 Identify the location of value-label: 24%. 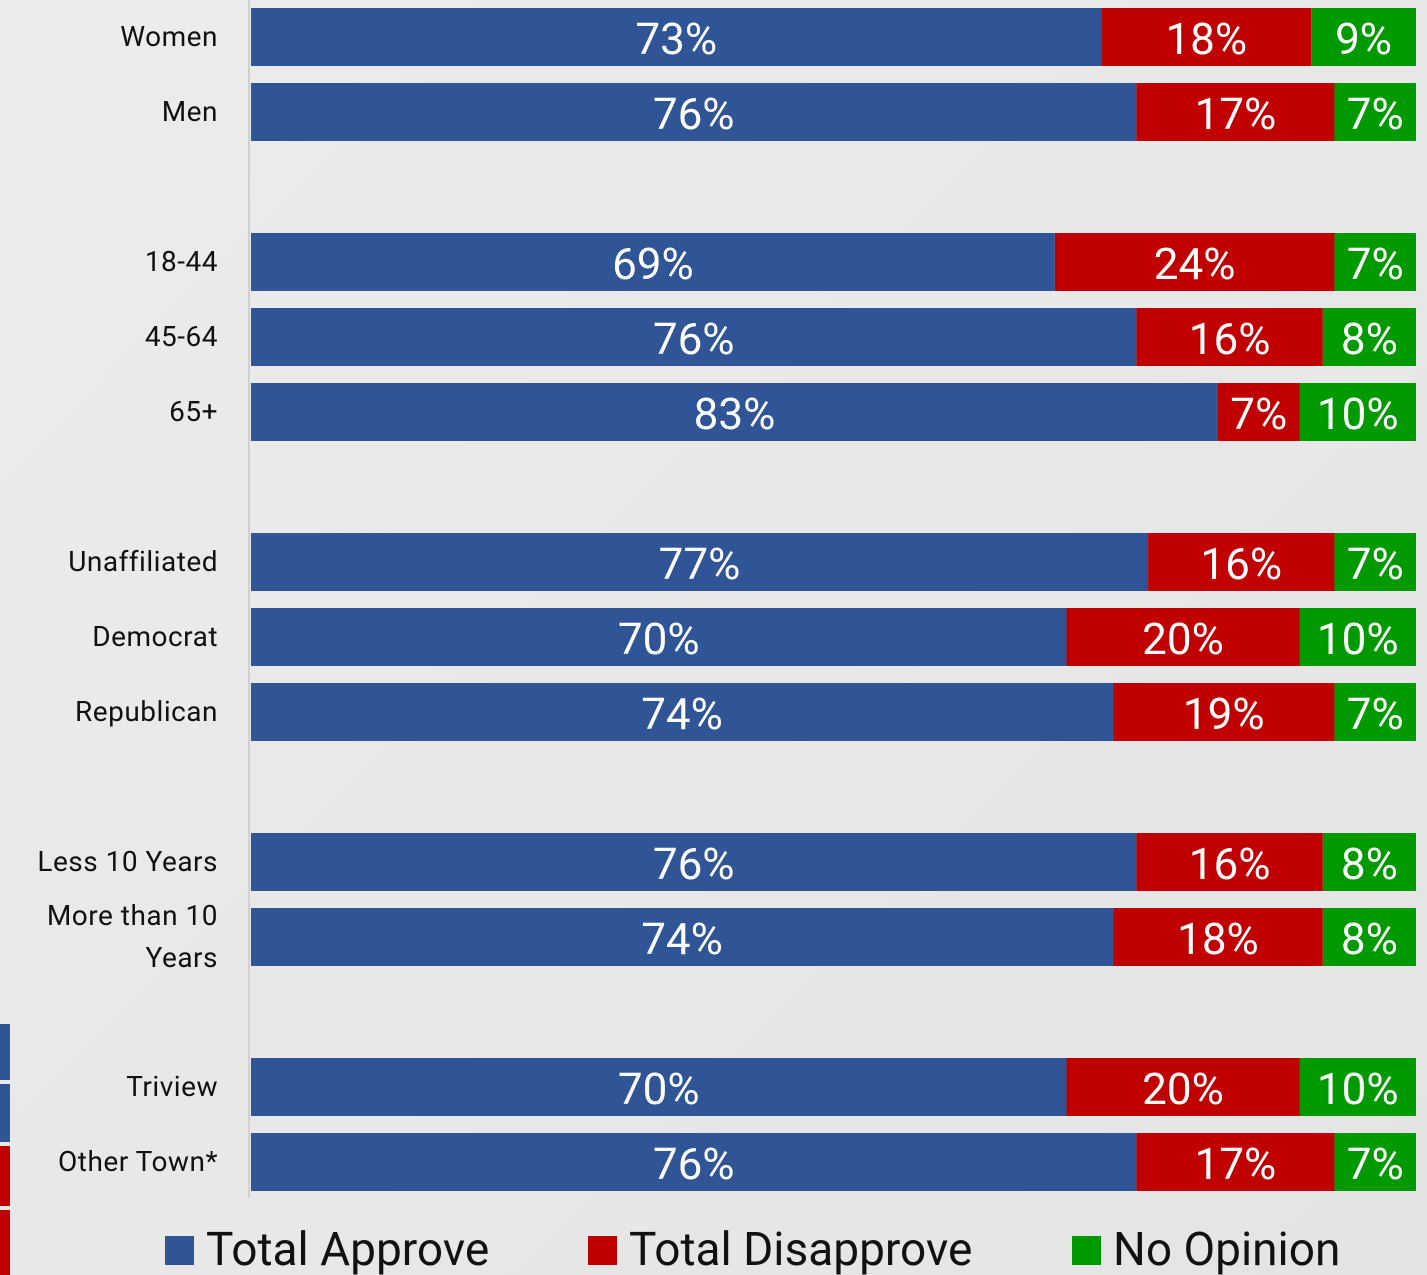
(1195, 264).